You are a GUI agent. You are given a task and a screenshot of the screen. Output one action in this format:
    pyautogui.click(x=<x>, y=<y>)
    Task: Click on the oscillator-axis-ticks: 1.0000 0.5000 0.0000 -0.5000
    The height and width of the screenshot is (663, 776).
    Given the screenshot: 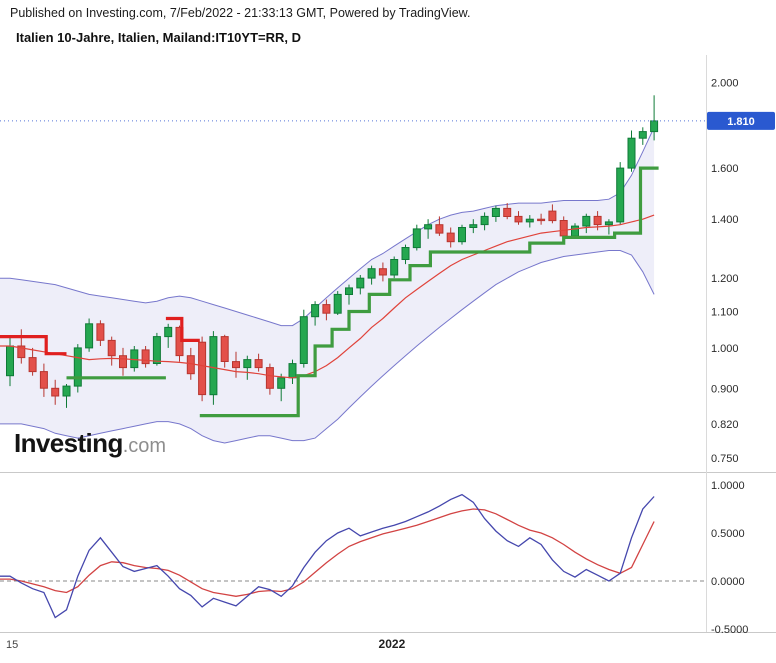 What is the action you would take?
    pyautogui.click(x=729, y=558)
    